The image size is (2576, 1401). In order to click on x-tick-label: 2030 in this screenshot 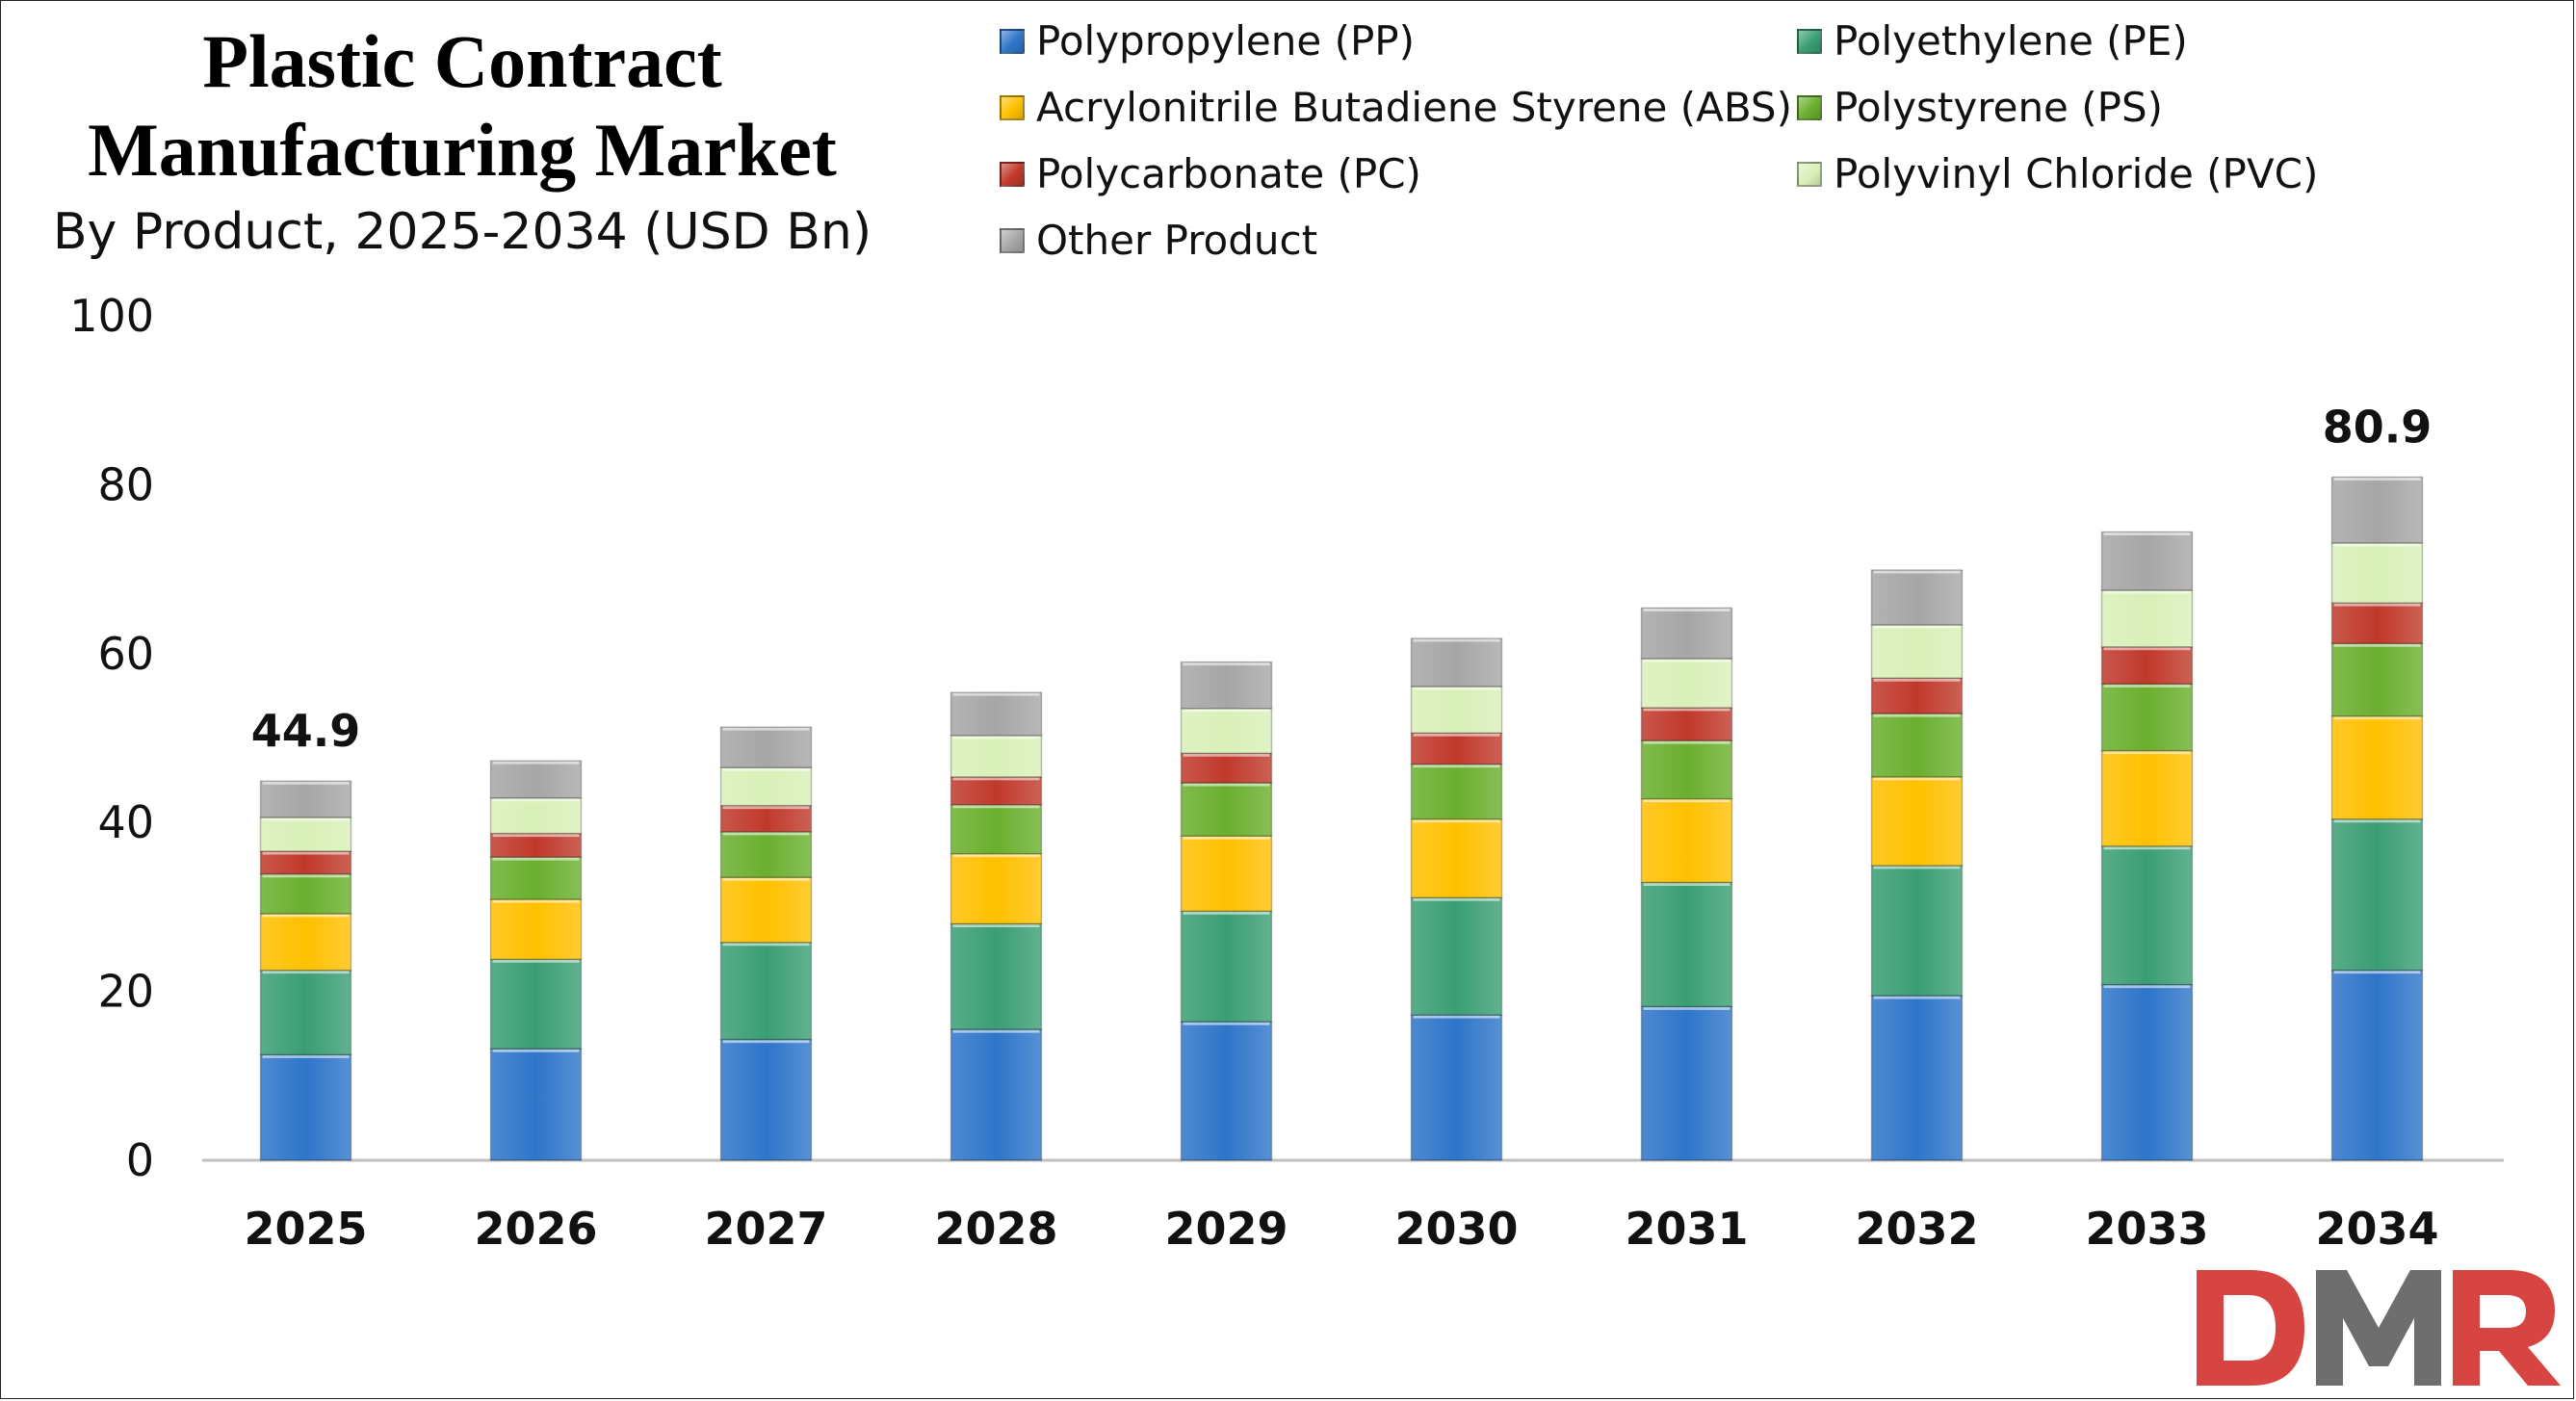, I will do `click(1456, 1229)`.